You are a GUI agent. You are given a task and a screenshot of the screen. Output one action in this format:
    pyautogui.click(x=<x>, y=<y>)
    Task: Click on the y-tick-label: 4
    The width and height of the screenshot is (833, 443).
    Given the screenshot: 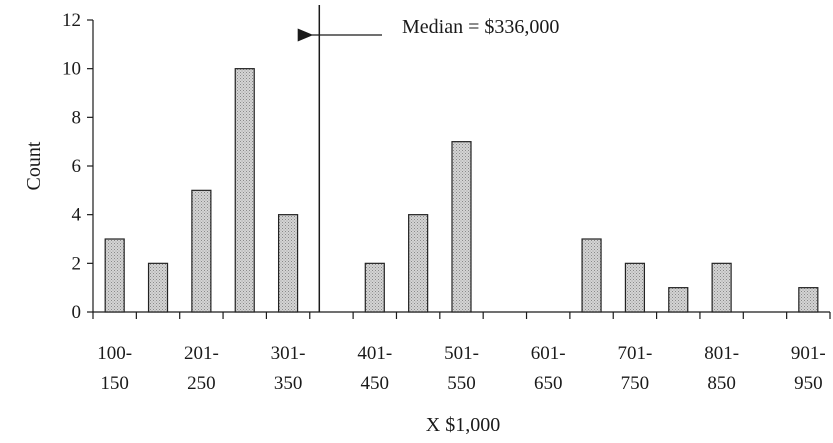 What is the action you would take?
    pyautogui.click(x=77, y=215)
    